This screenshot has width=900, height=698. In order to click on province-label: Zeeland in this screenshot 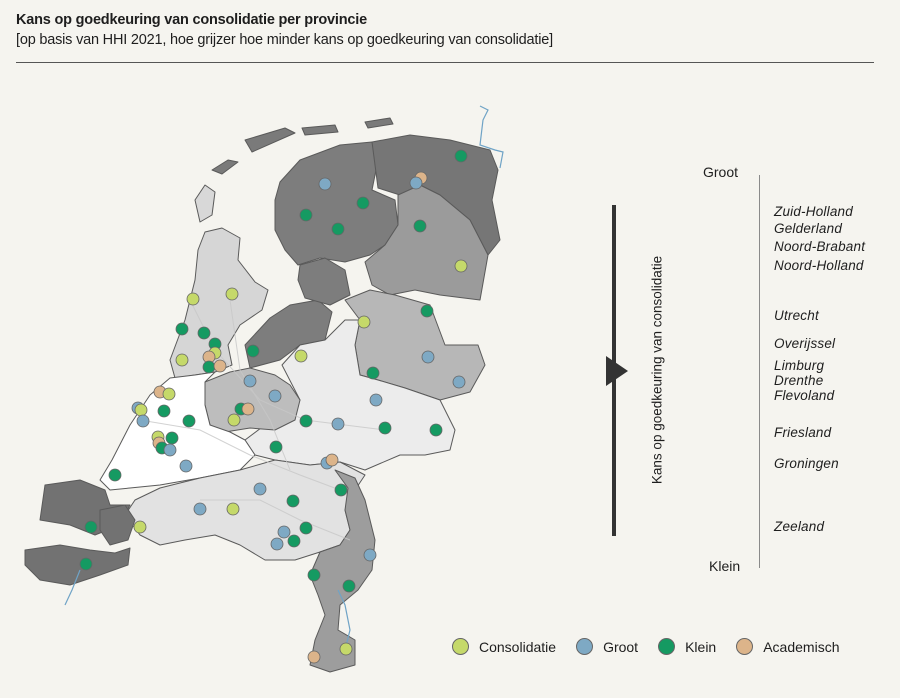, I will do `click(799, 526)`.